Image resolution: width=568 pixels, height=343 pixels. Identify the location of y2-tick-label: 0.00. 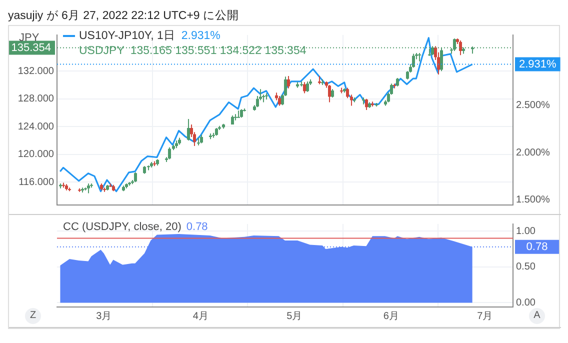
(526, 302).